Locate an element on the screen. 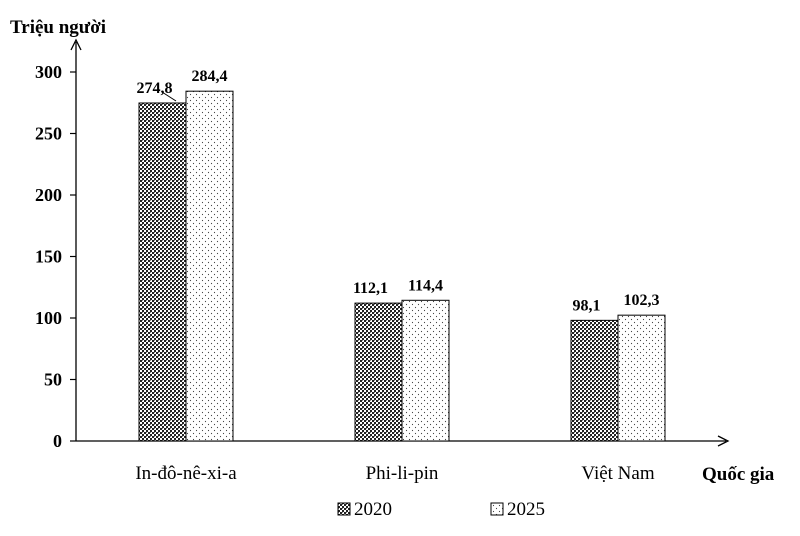  bar-value-label: 98,1 is located at coordinates (587, 305).